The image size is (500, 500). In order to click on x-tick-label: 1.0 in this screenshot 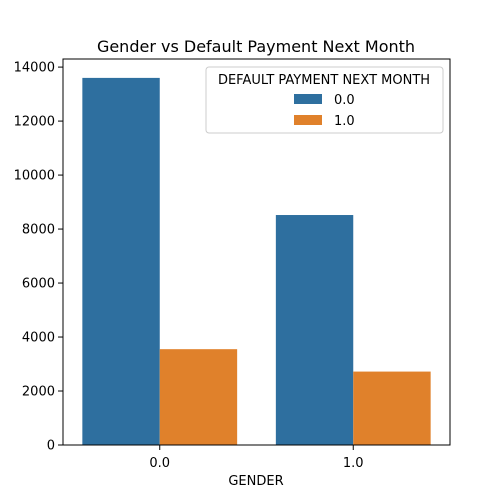, I will do `click(353, 463)`.